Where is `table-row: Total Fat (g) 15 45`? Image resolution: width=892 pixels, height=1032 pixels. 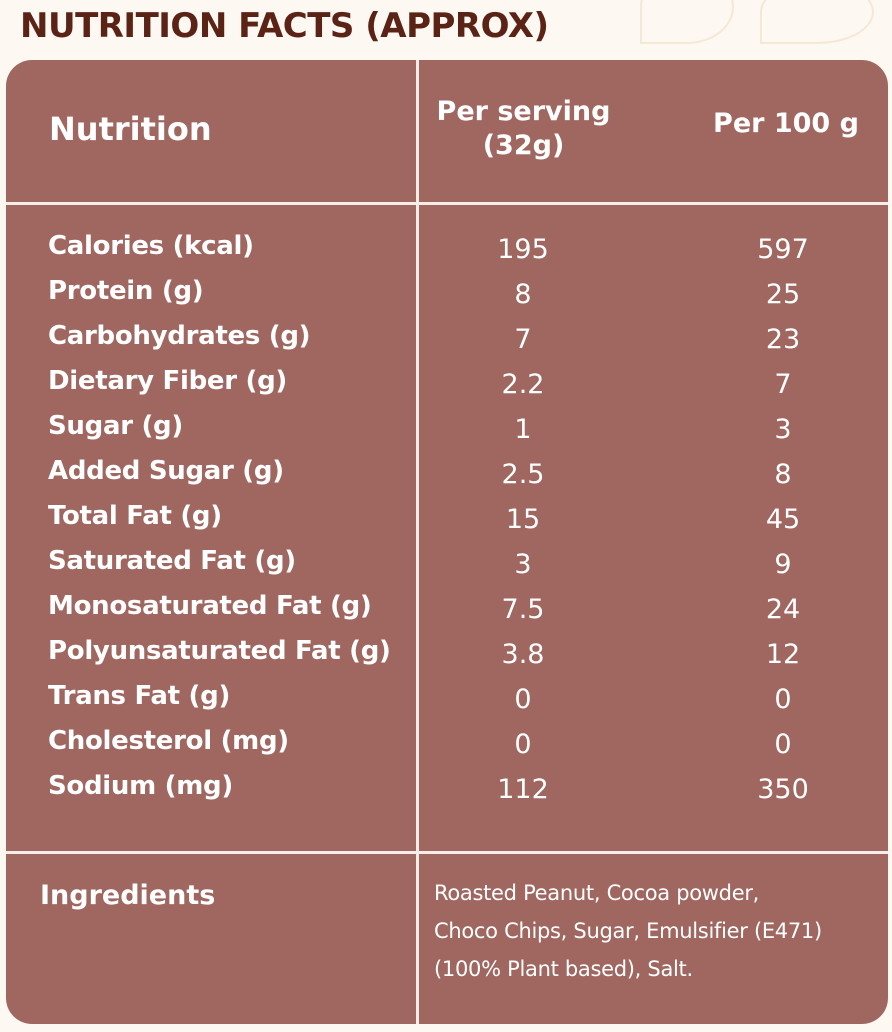 table-row: Total Fat (g) 15 45 is located at coordinates (447, 519).